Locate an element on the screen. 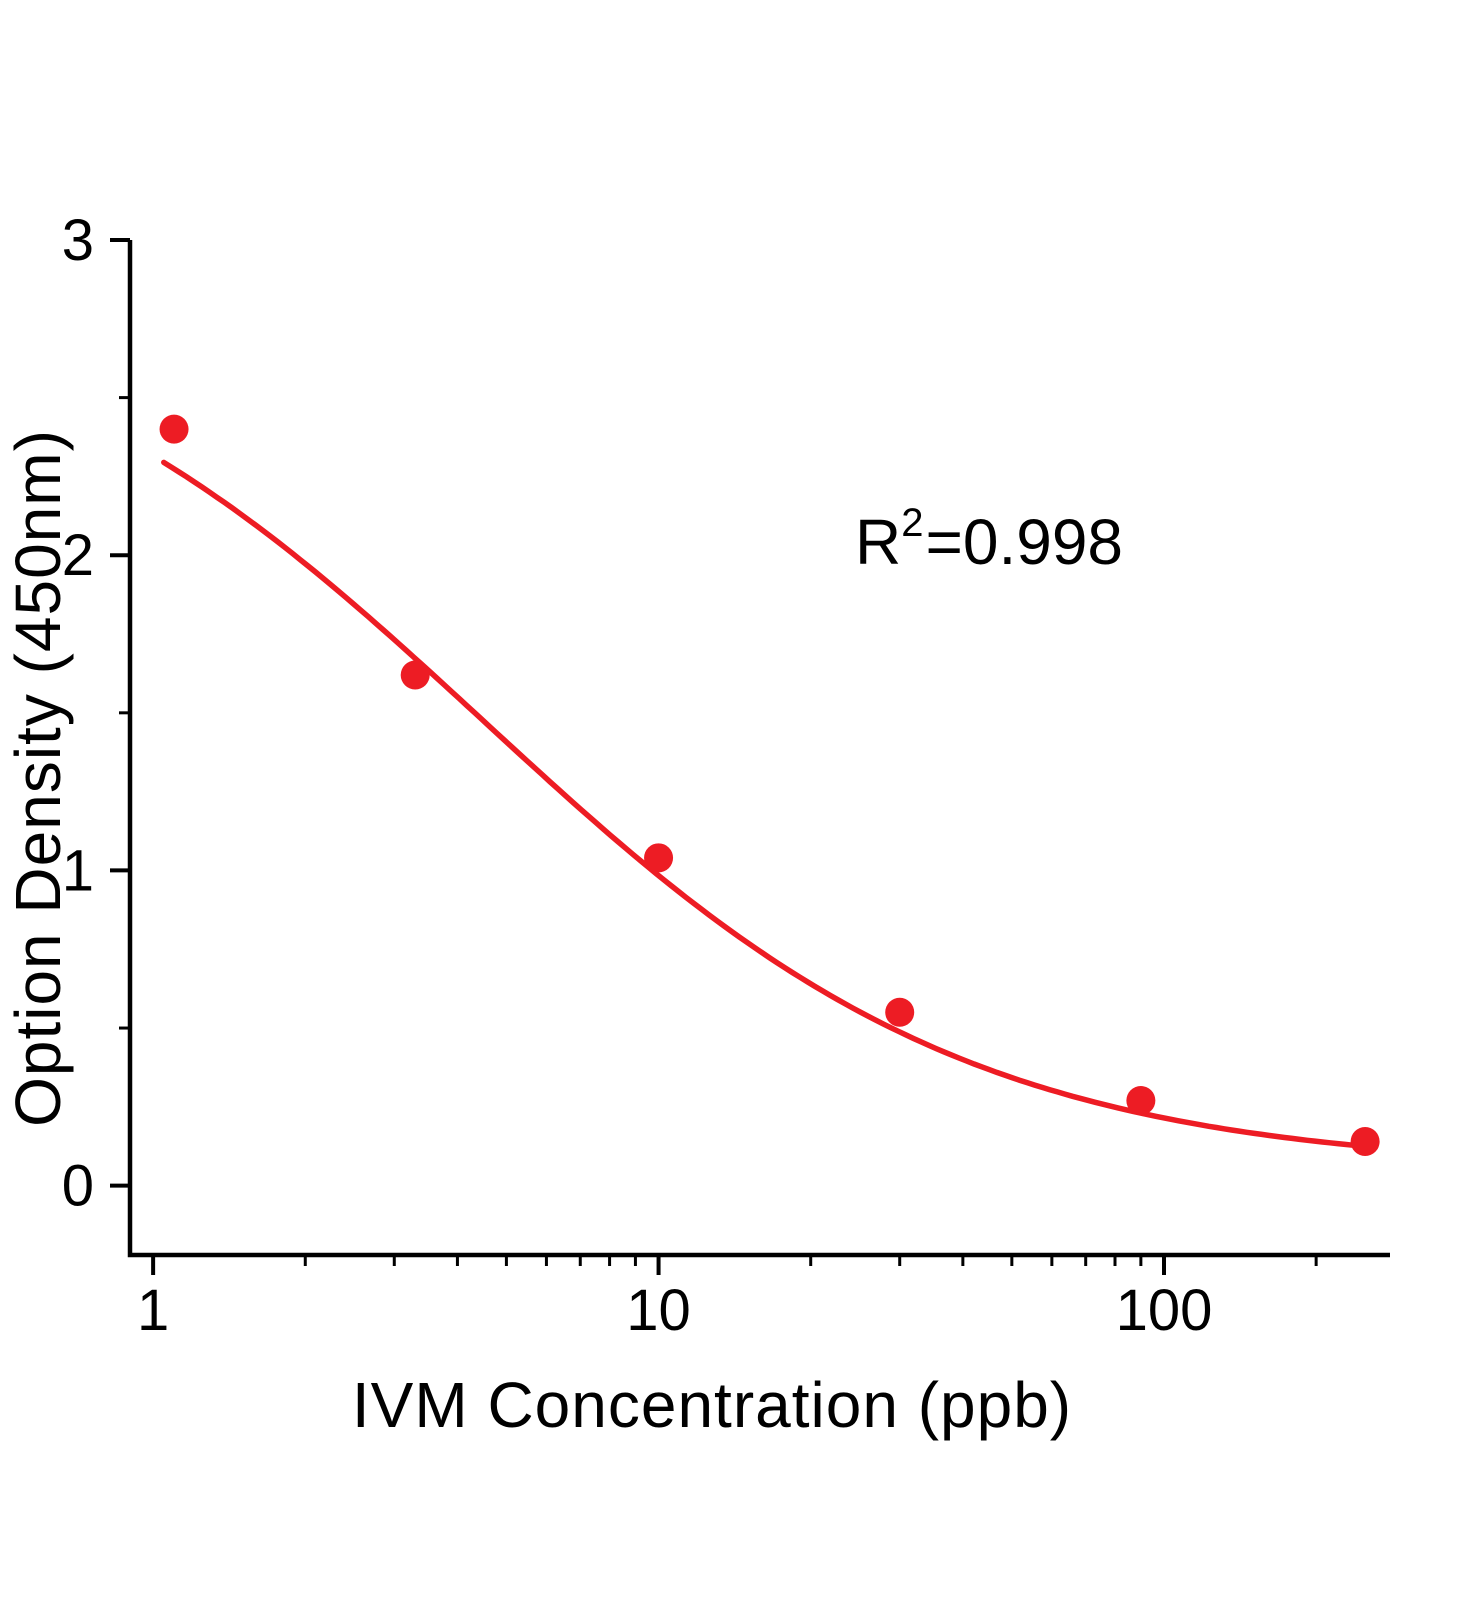 The height and width of the screenshot is (1600, 1472). y-tick-label: 3 is located at coordinates (78, 240).